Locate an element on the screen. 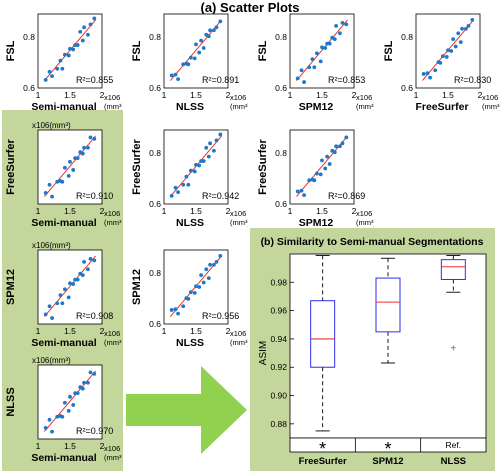  category-label: FreeSurfer is located at coordinates (323, 461).